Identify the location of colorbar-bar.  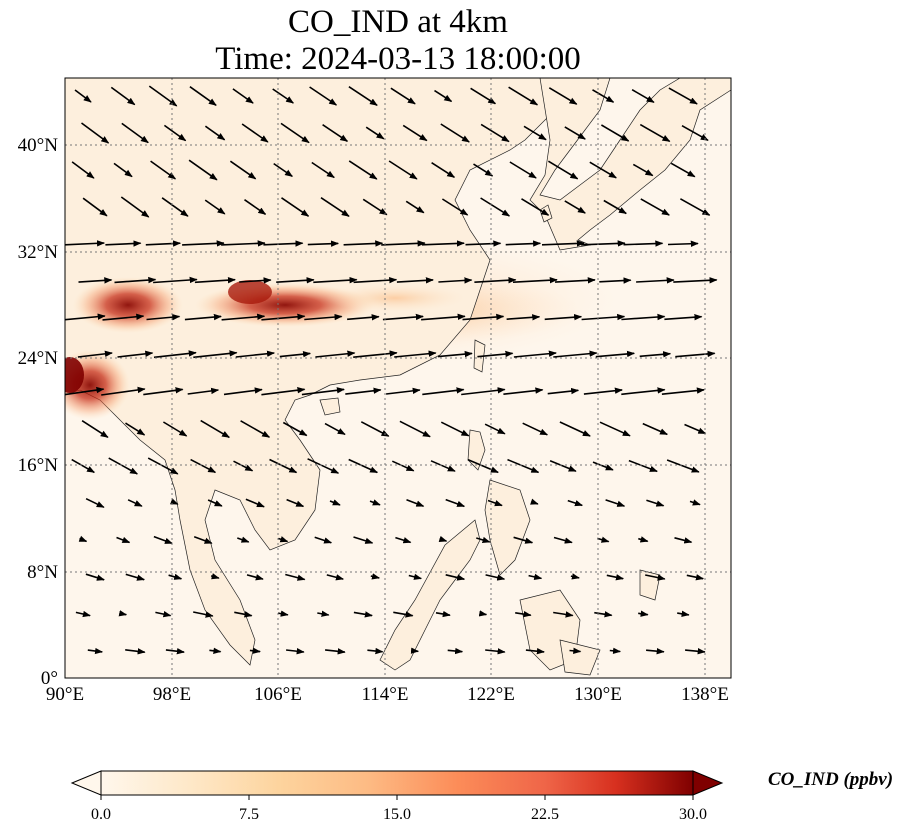
(397, 783).